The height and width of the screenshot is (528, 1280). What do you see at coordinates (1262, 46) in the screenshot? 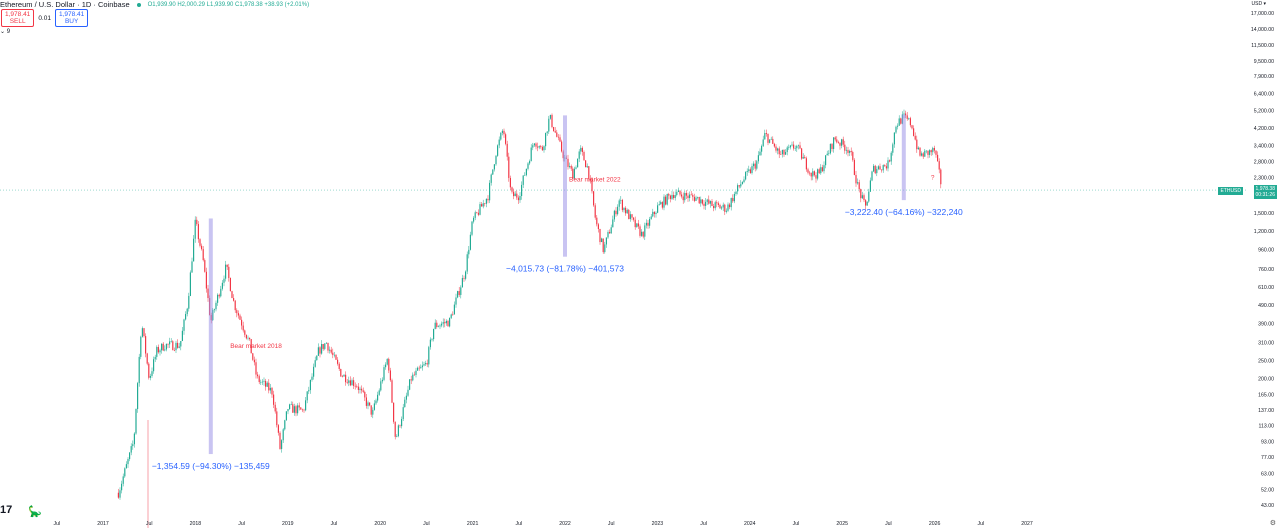
I see `y-tick-label: 11,500.00` at bounding box center [1262, 46].